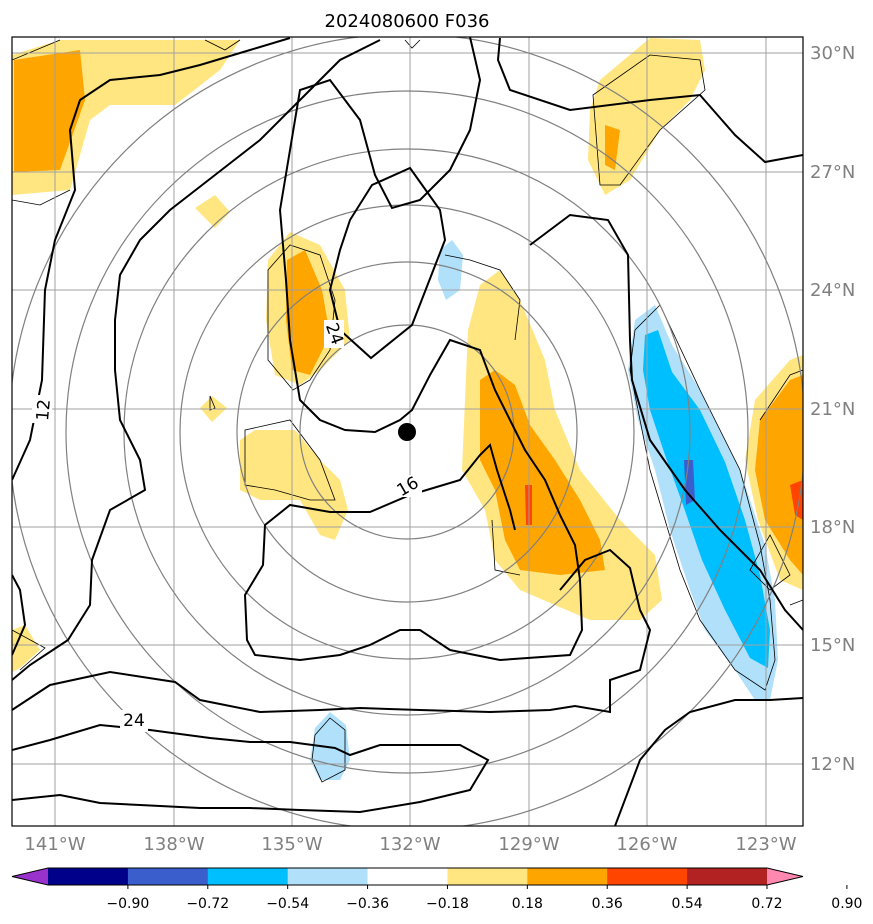 The image size is (873, 924). Describe the element at coordinates (30, 876) in the screenshot. I see `colorbar-extend-low` at that location.